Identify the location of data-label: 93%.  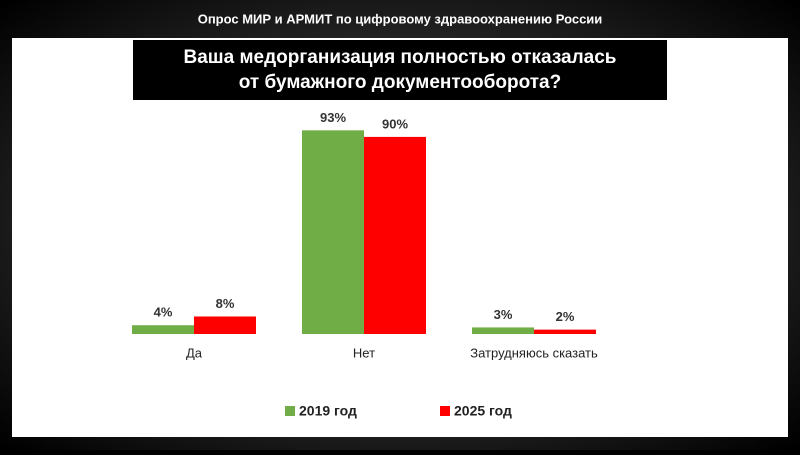
(333, 117).